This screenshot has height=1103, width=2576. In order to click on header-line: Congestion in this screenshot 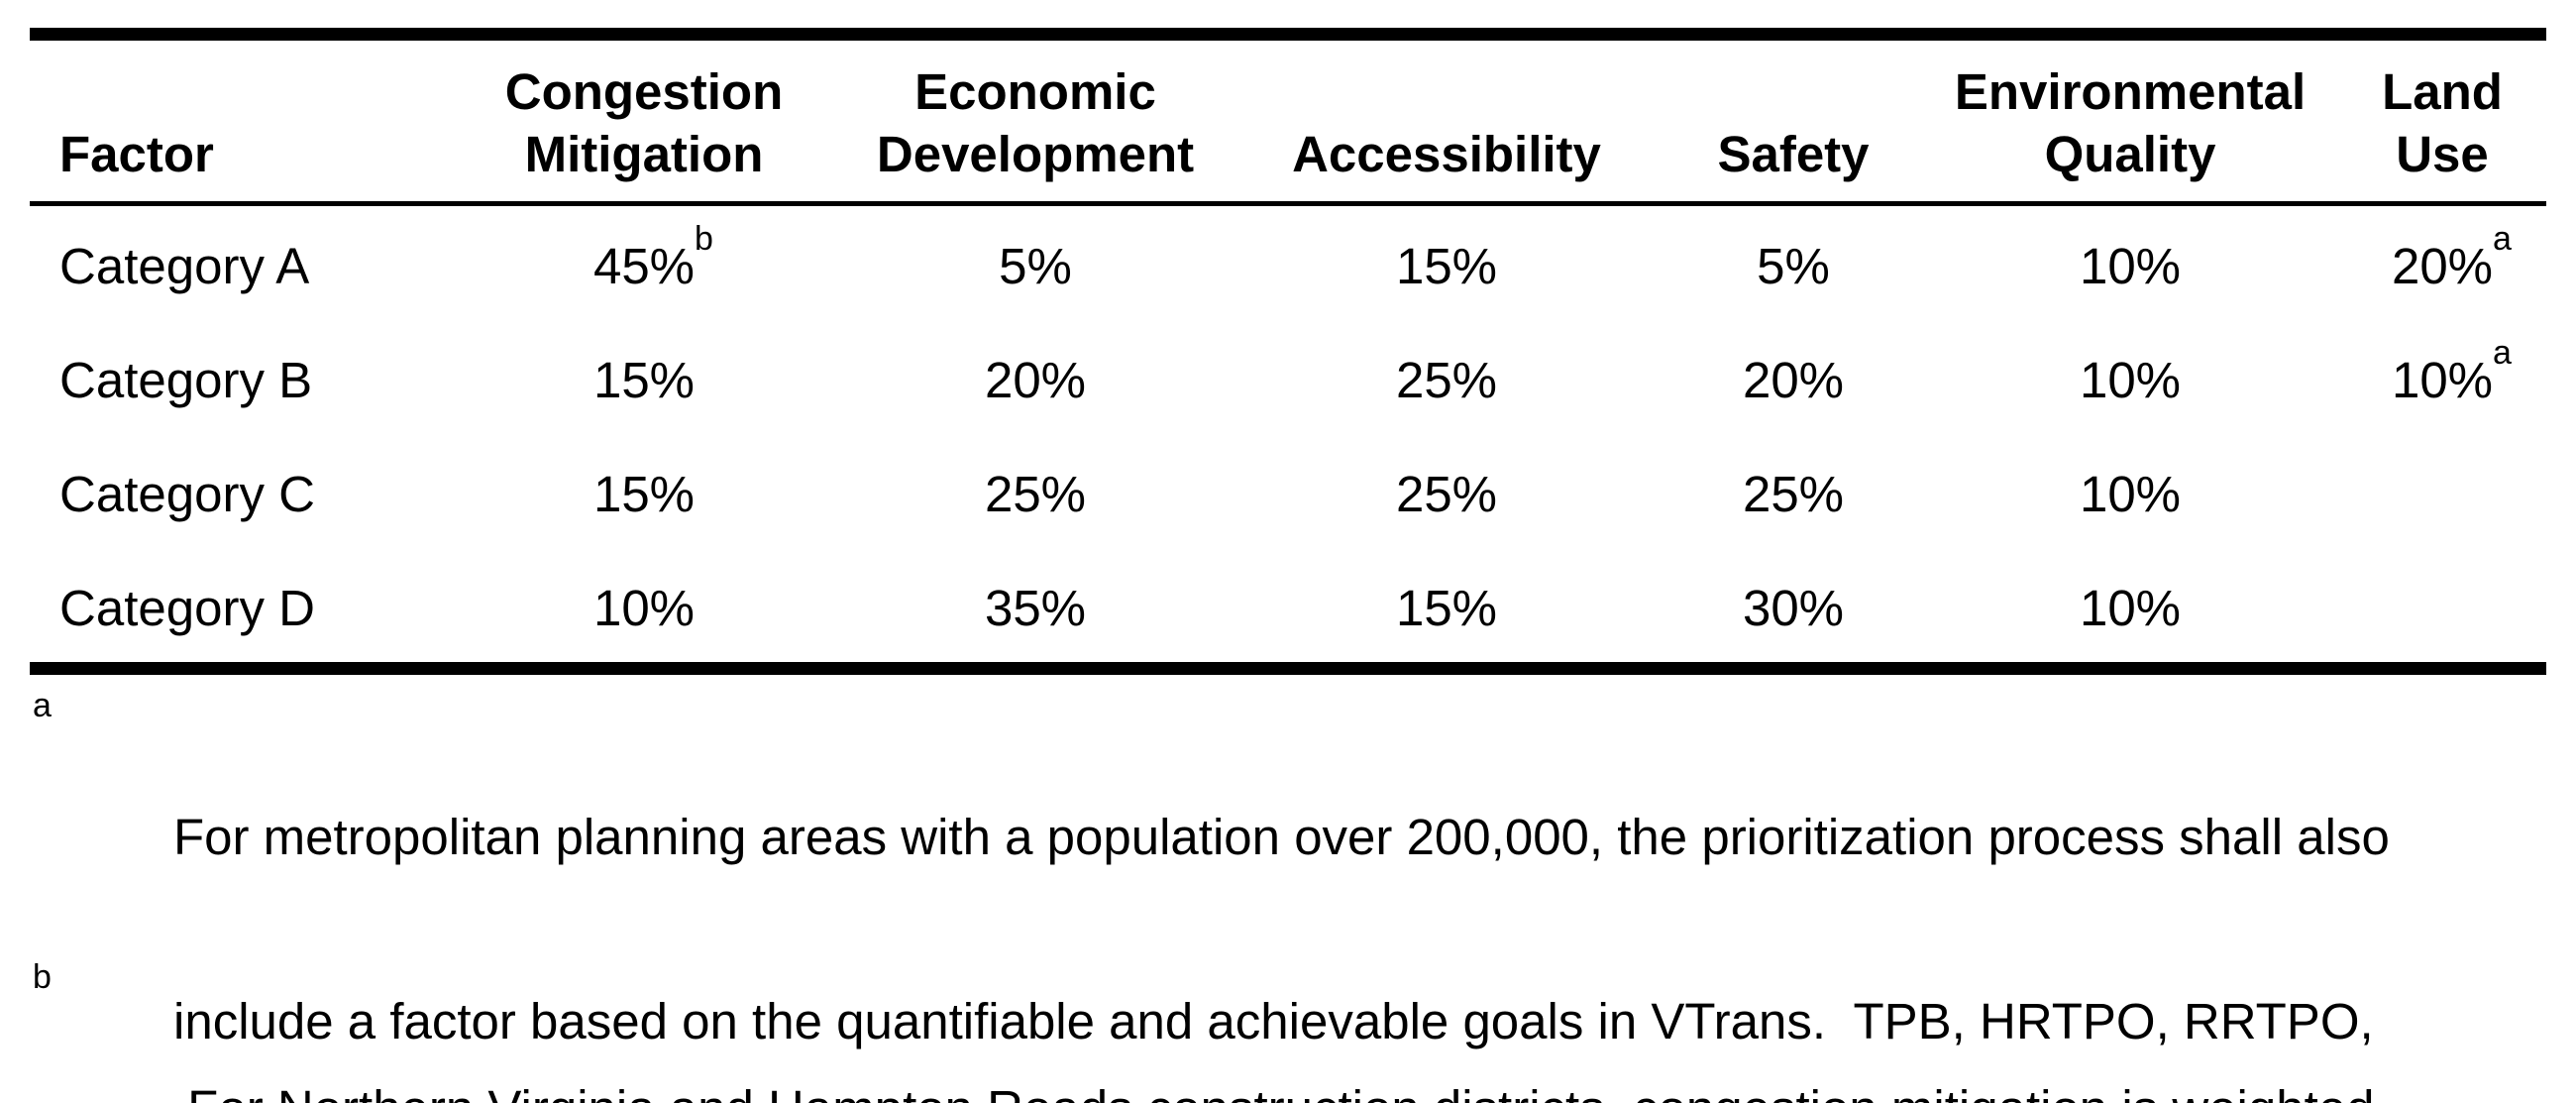, I will do `click(644, 91)`.